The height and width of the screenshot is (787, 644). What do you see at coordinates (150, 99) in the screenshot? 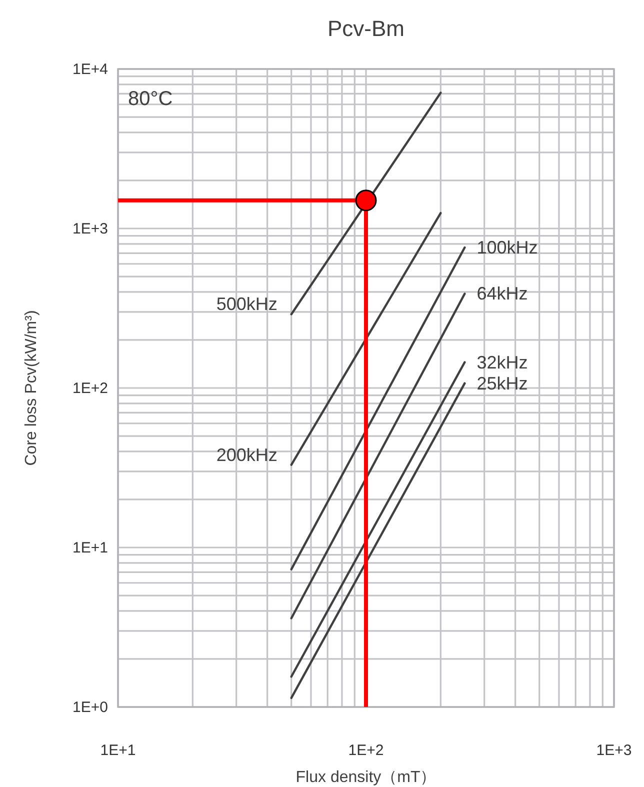
I see `annotation: 80°C` at bounding box center [150, 99].